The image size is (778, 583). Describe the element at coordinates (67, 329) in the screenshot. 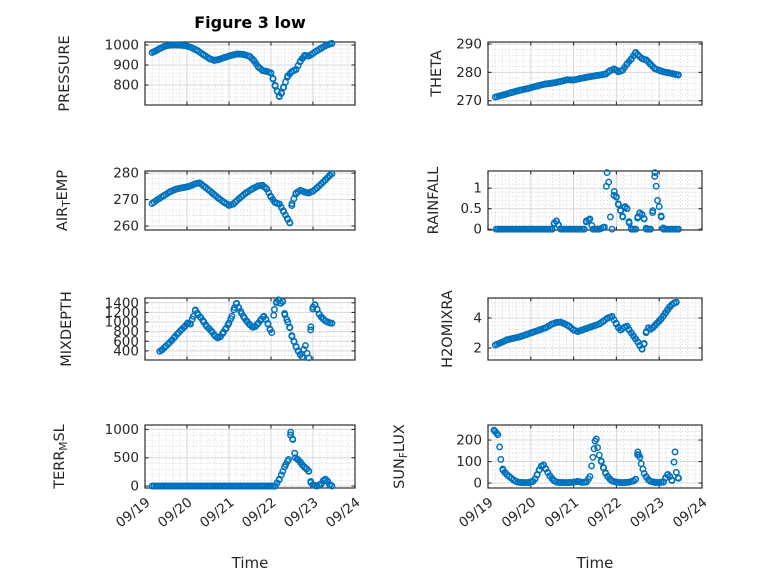

I see `y-axis-label: MIXDEPTH` at that location.